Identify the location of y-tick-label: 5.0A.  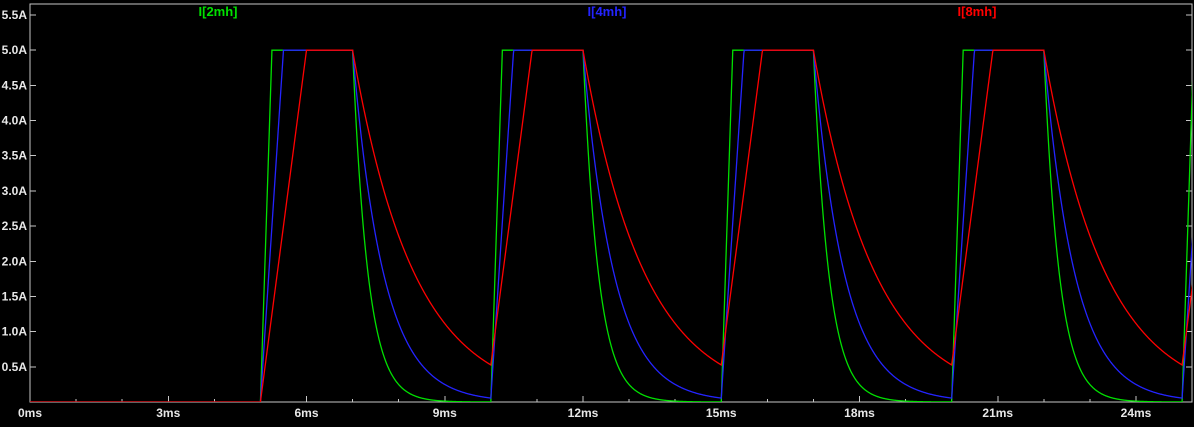
(15, 50).